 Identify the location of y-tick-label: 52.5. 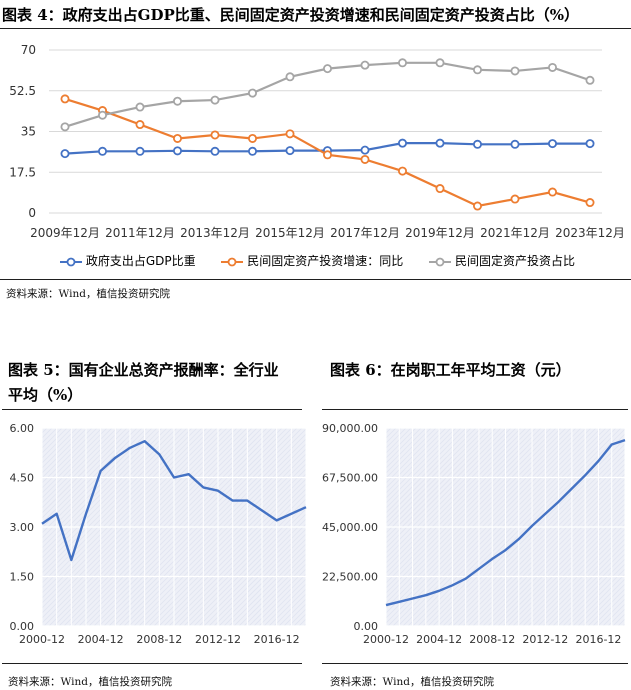
(22, 91).